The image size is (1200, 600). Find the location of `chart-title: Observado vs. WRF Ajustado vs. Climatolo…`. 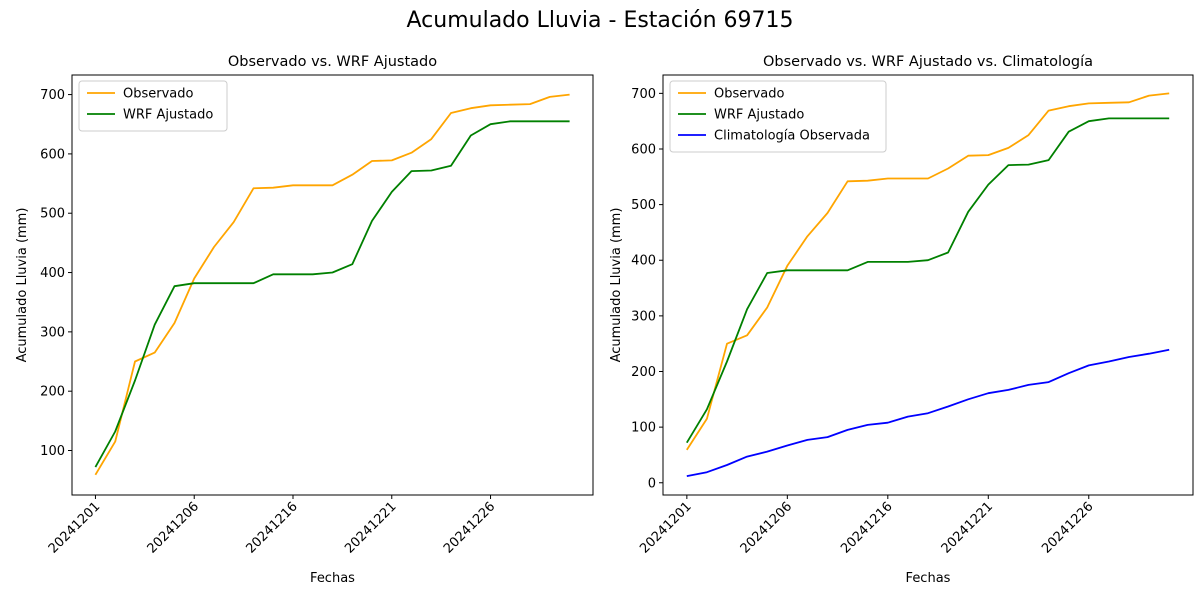

chart-title: Observado vs. WRF Ajustado vs. Climatolo… is located at coordinates (928, 62).